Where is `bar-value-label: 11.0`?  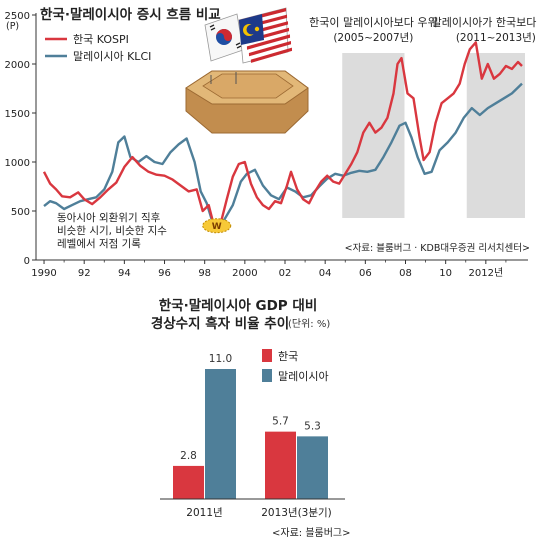
bar-value-label: 11.0 is located at coordinates (220, 359).